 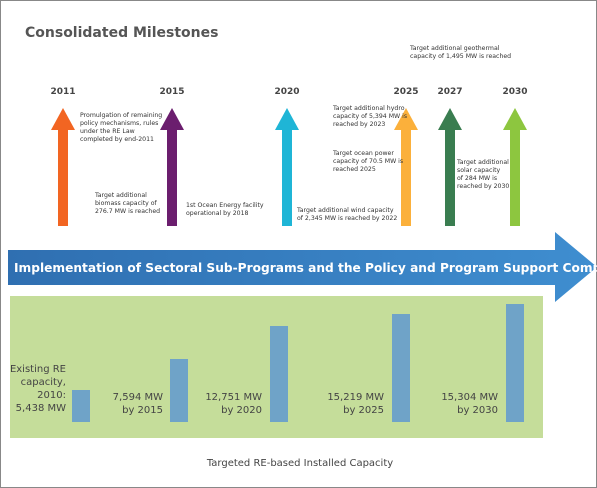 I want to click on capacity-label: by 2025, so click(x=363, y=410).